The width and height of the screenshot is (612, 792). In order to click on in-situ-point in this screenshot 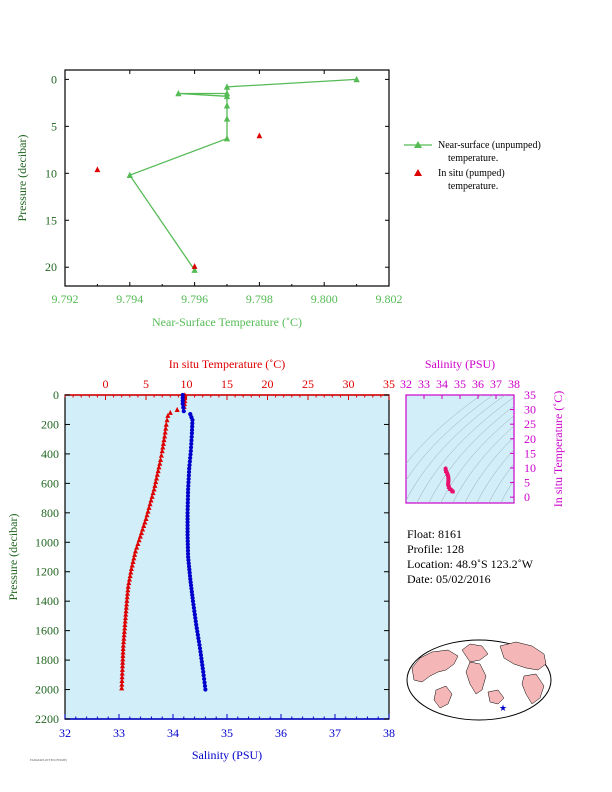, I will do `click(97, 169)`.